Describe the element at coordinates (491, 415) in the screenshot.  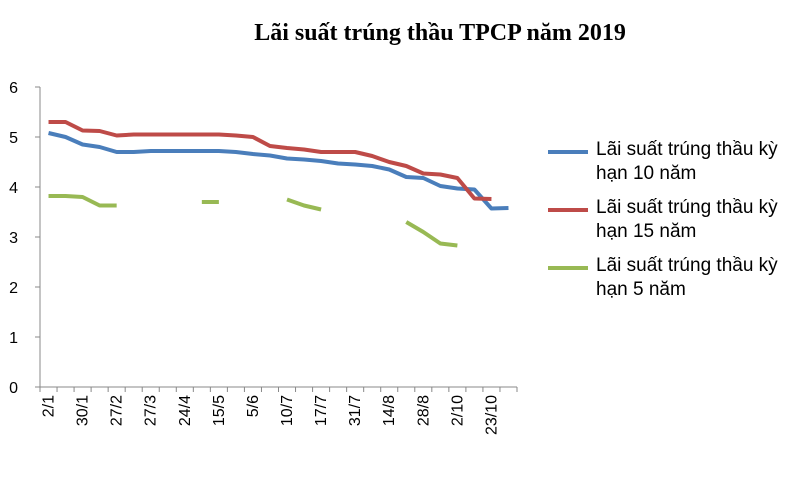
I see `x-tick-label: 23/10` at that location.